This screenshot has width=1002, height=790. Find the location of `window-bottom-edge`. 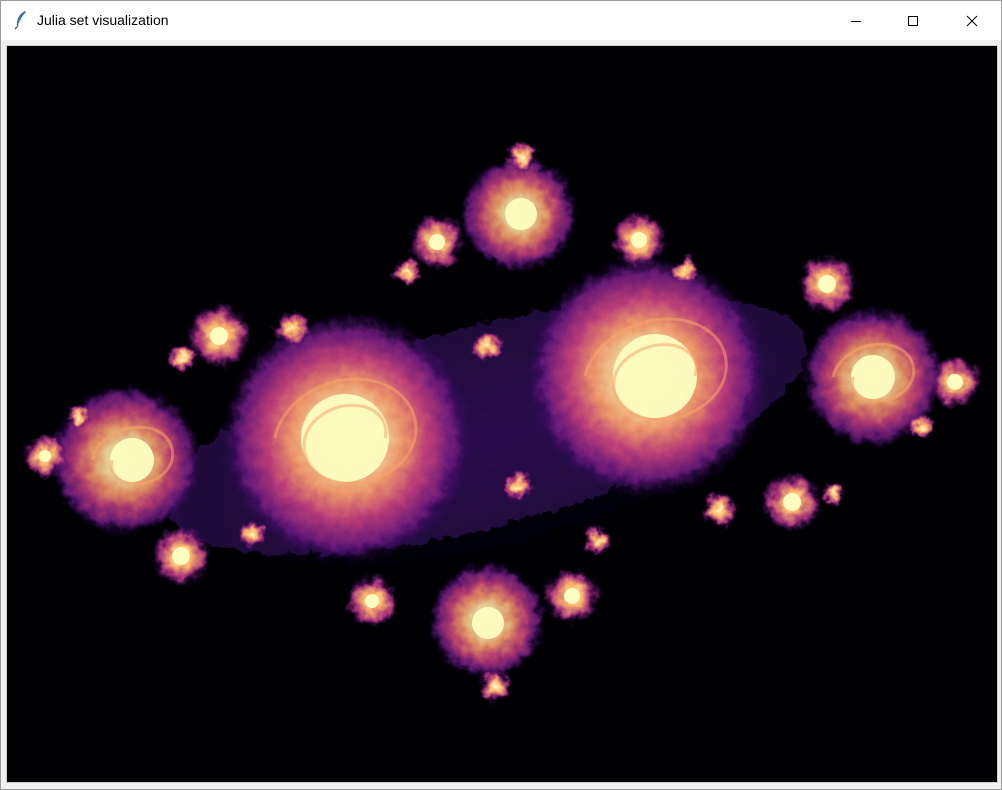

window-bottom-edge is located at coordinates (501, 786).